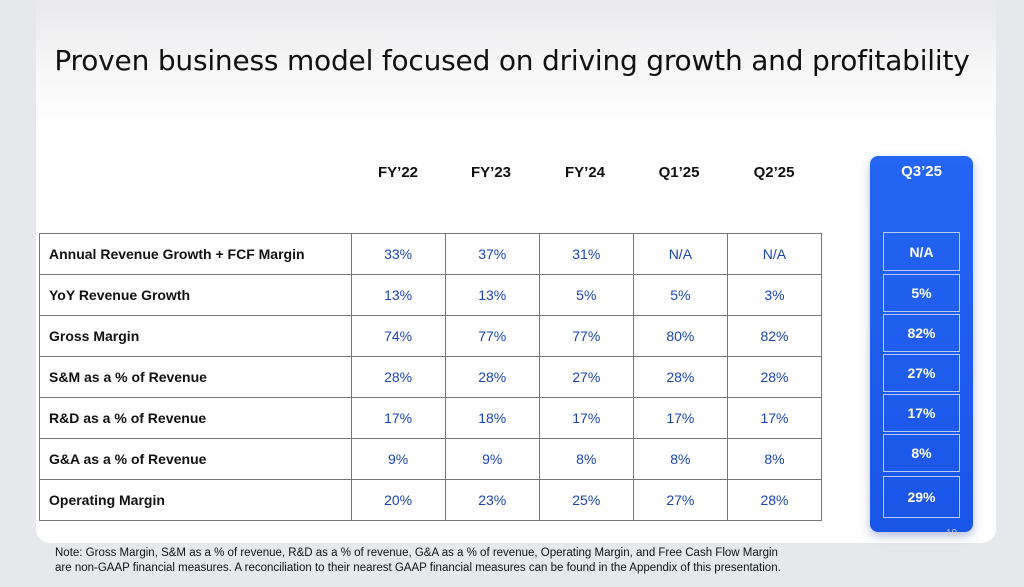 The image size is (1024, 587). I want to click on column-header-fy23: FY’23, so click(491, 172).